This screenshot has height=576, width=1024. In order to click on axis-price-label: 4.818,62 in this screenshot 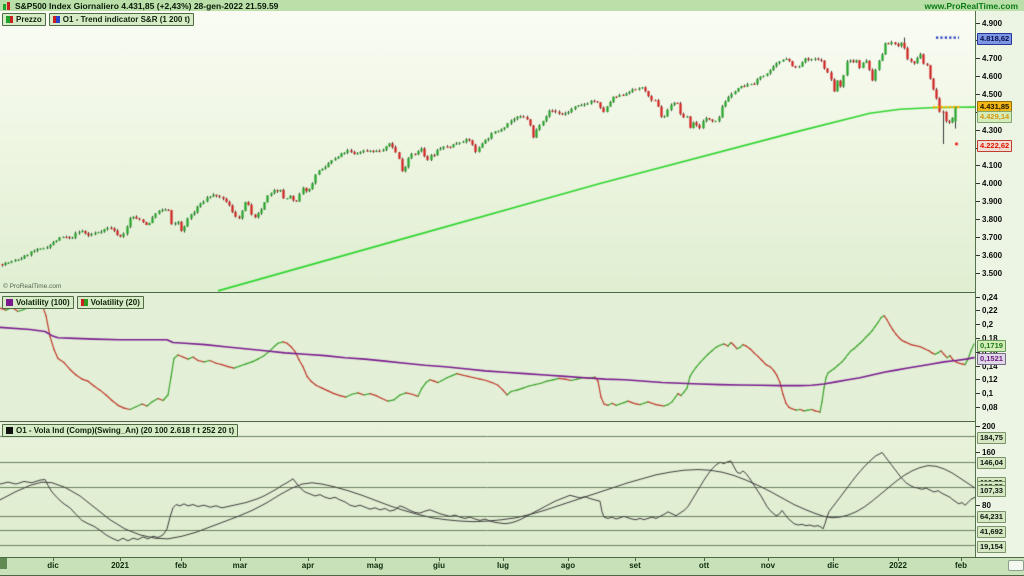, I will do `click(995, 38)`.